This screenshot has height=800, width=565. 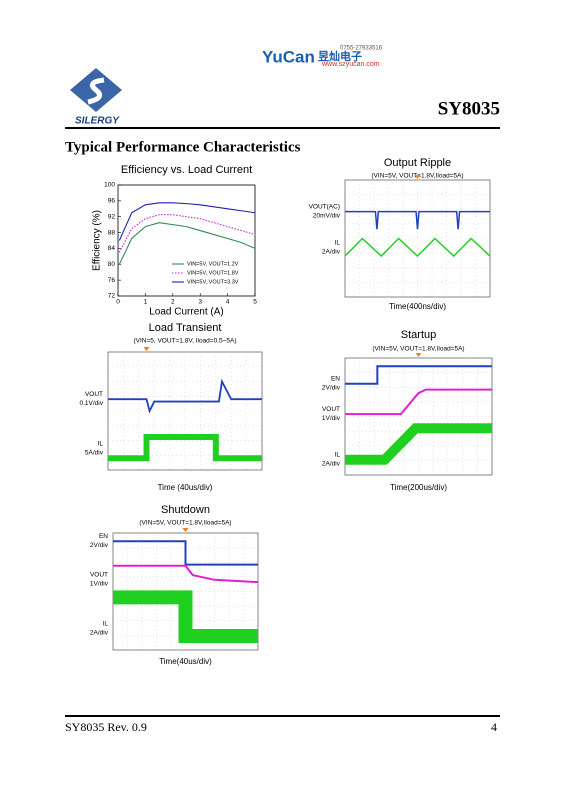 I want to click on y-tick-label: 84, so click(x=112, y=248).